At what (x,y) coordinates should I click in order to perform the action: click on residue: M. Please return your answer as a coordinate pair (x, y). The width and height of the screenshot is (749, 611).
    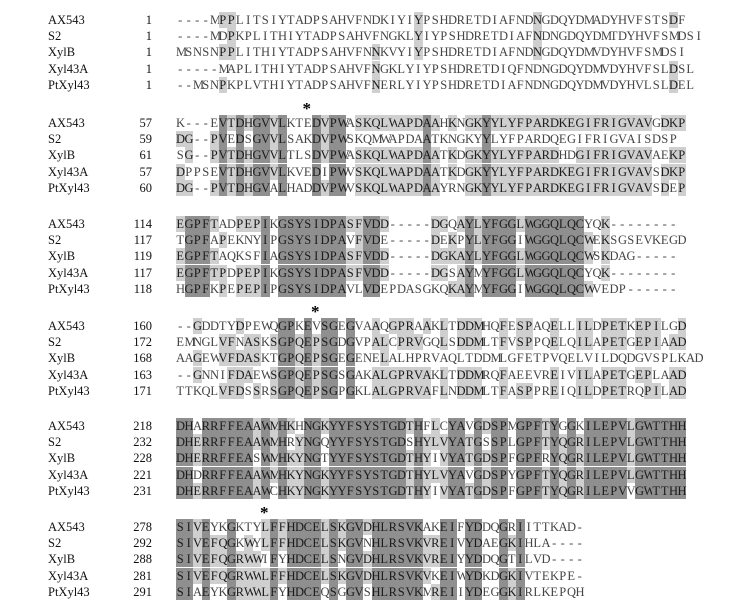
    Looking at the image, I should click on (275, 426).